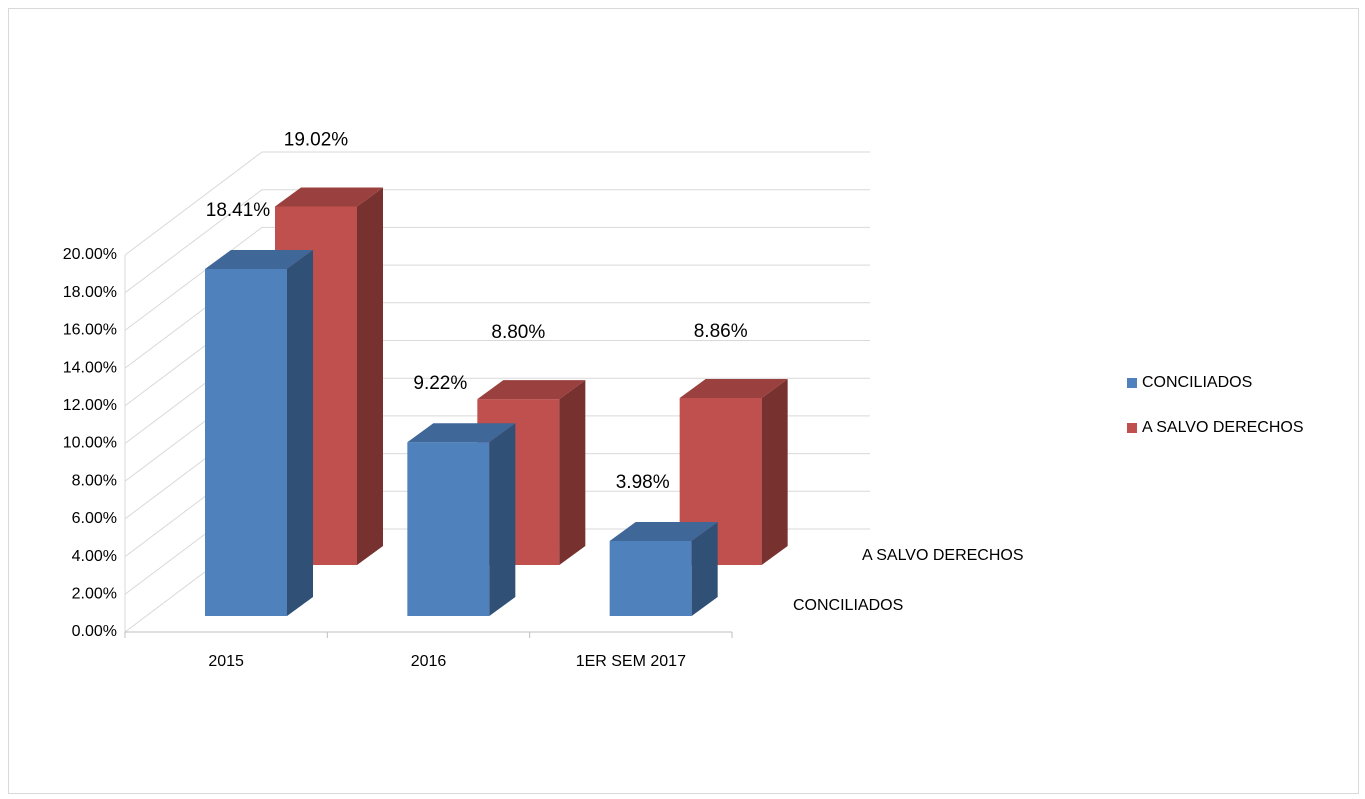 The height and width of the screenshot is (799, 1365). I want to click on y-tick-label: 4.00%, so click(94, 556).